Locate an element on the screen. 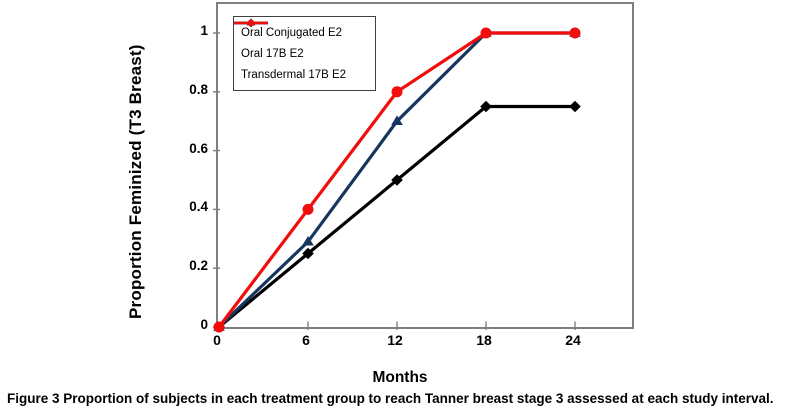  y-tick-label: 0.6 is located at coordinates (198, 148).